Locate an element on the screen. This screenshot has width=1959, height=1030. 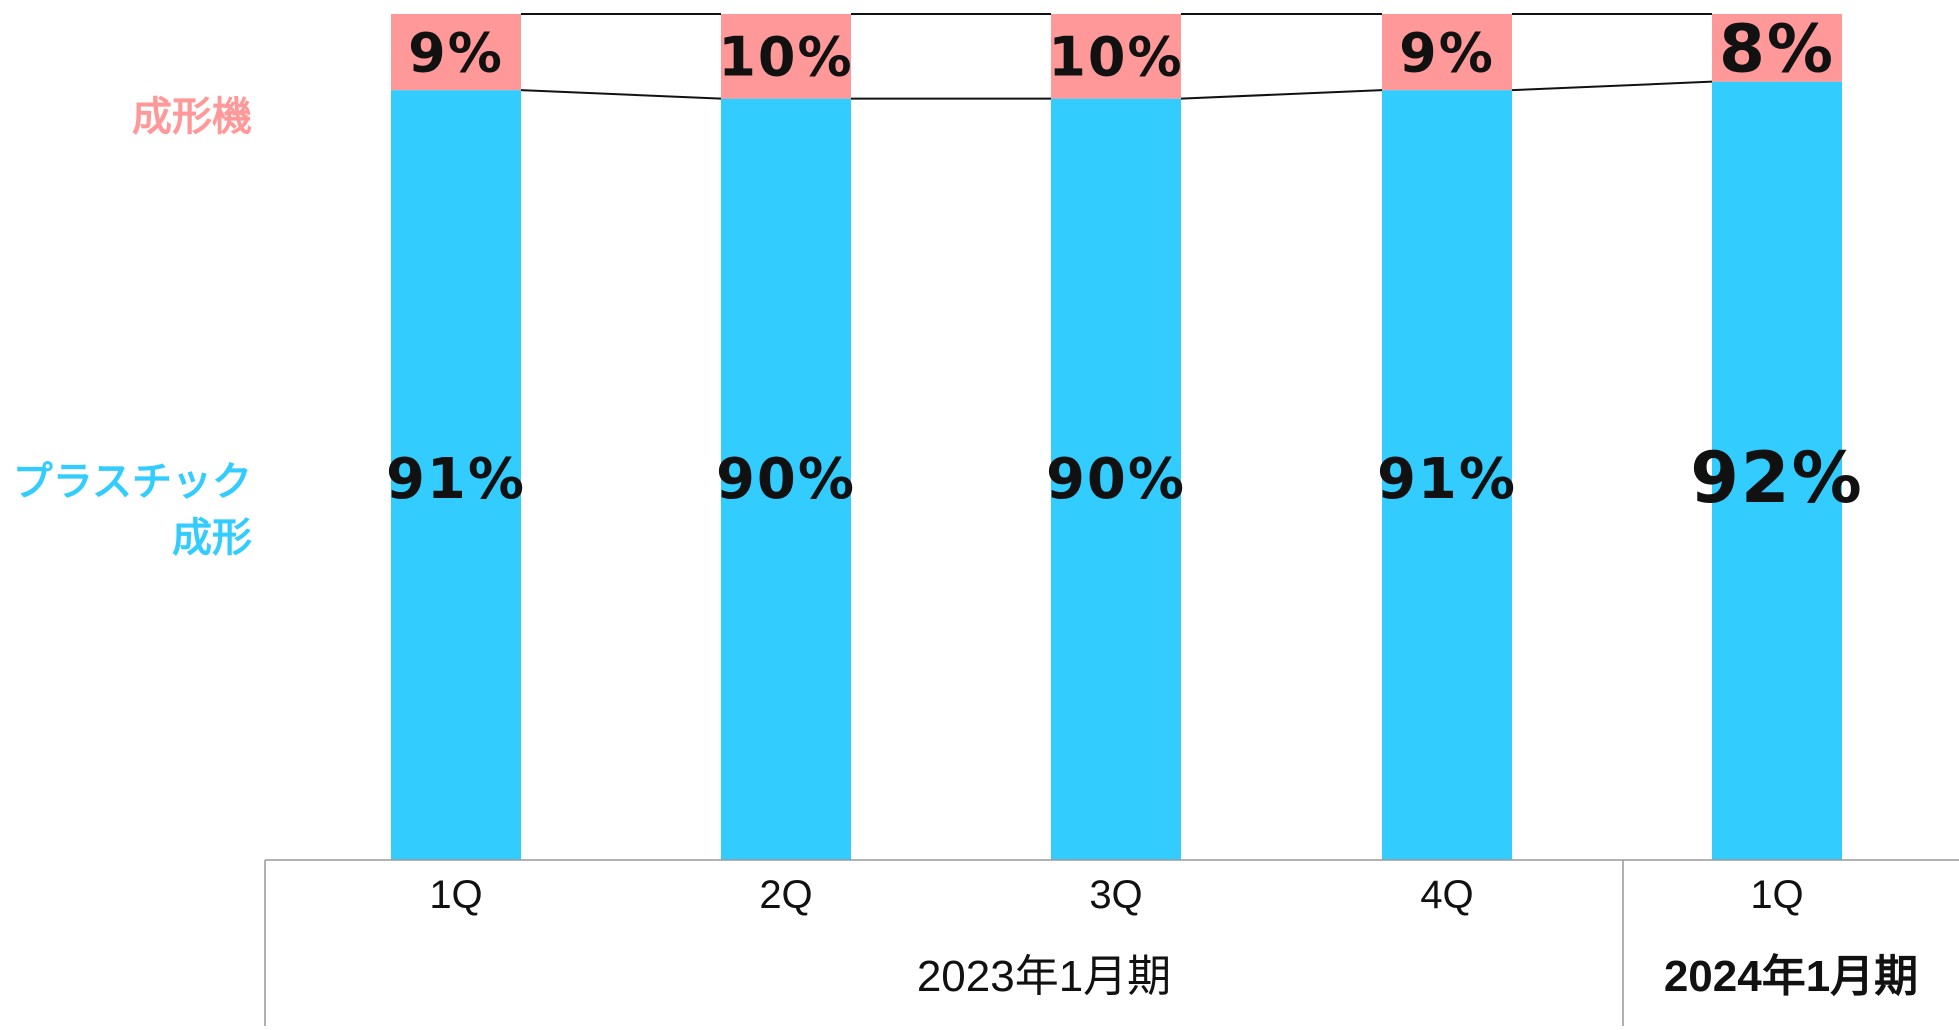
x-group-label-fy2024: 2024年1月期 is located at coordinates (1791, 976).